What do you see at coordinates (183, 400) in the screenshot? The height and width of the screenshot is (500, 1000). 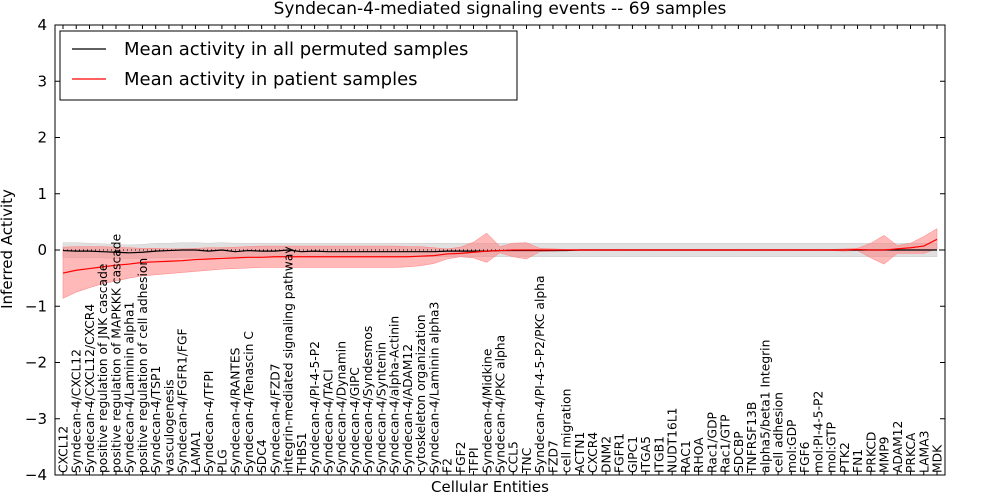 I see `x-tick-label: Syndecan-4/FGFR1/FGF` at bounding box center [183, 400].